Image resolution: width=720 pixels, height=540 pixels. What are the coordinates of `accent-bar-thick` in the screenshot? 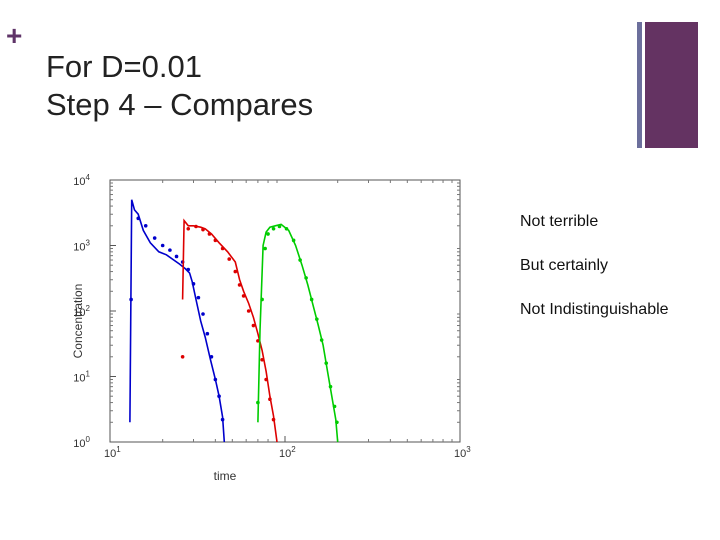 It's located at (671, 85).